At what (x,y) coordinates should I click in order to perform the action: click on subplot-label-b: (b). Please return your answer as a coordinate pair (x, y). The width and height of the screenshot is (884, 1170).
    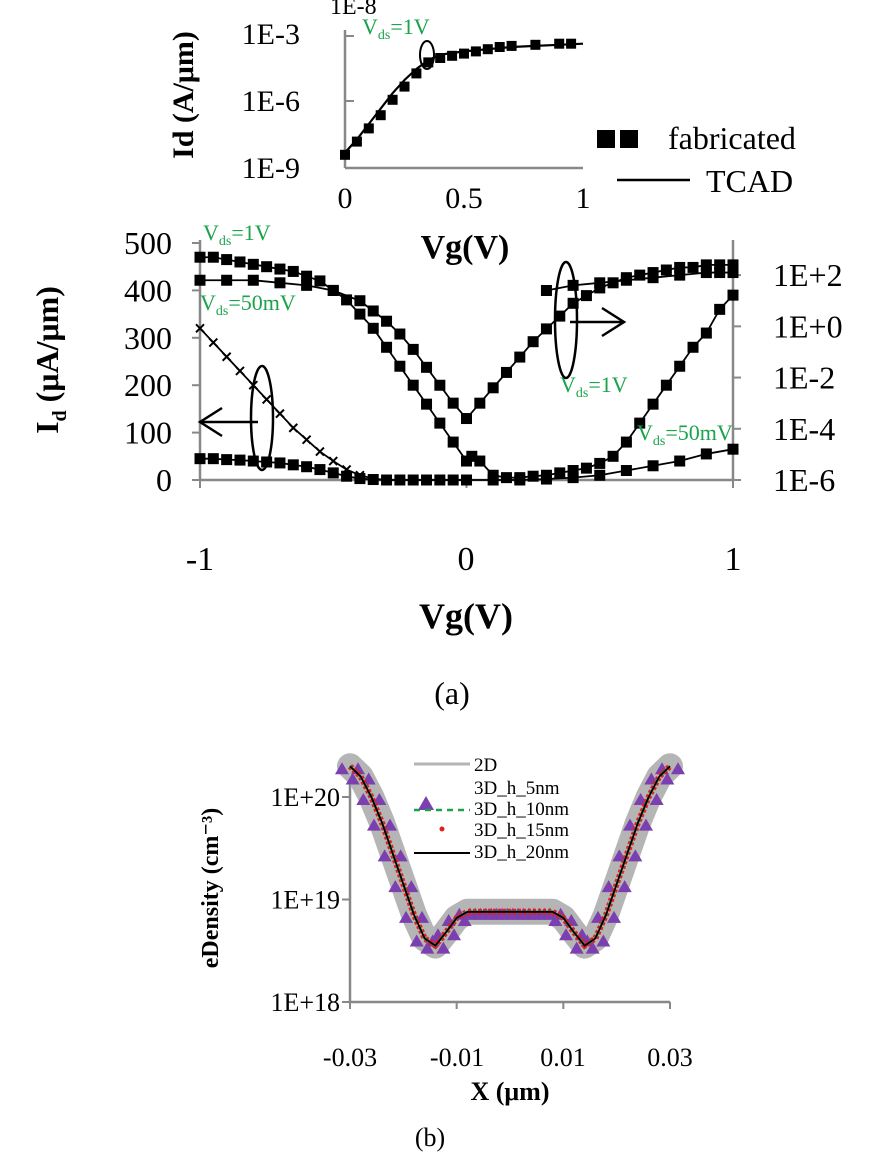
    Looking at the image, I should click on (430, 1137).